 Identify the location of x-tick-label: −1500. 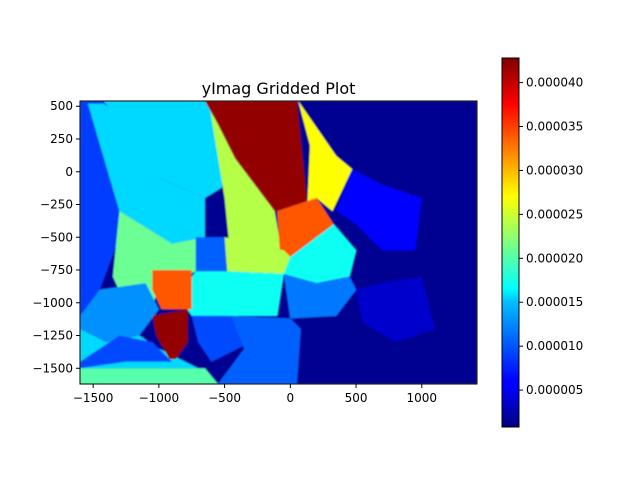
(93, 398).